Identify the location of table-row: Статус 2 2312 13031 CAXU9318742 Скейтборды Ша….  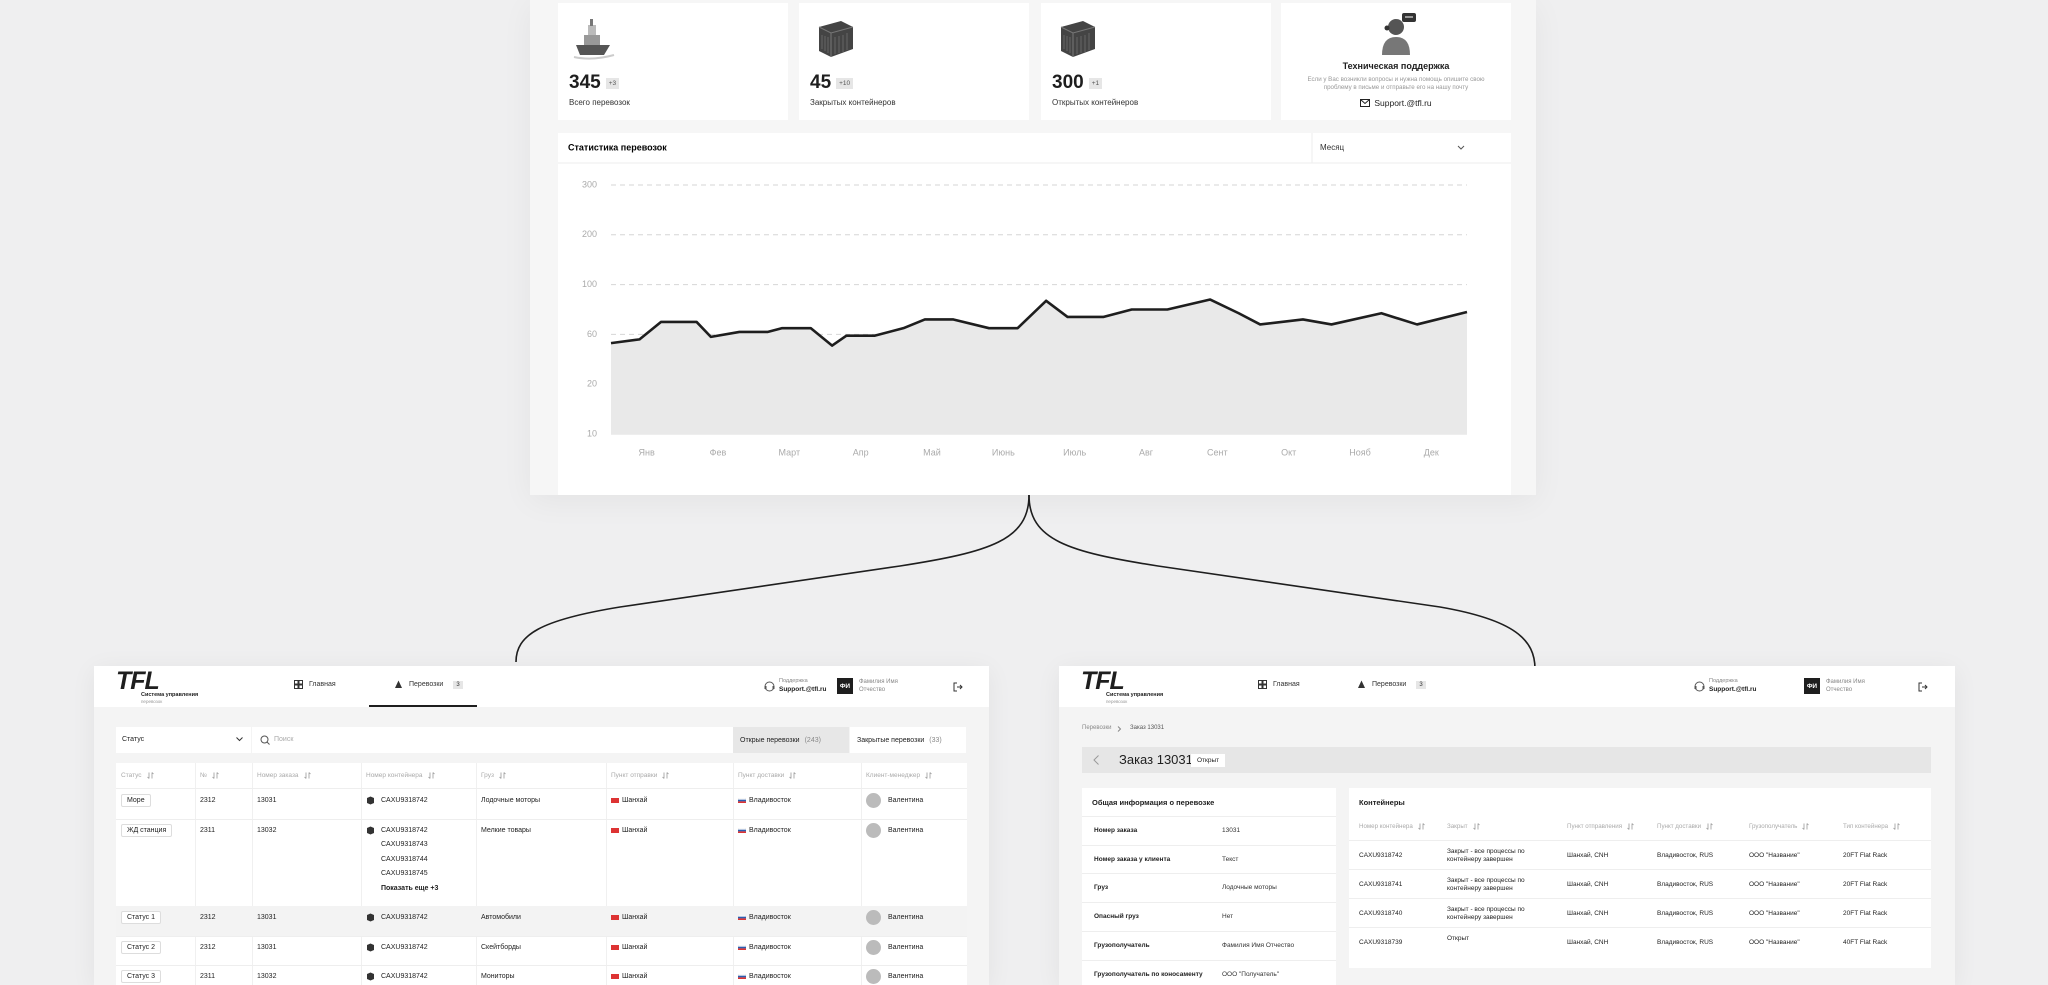
(541, 951).